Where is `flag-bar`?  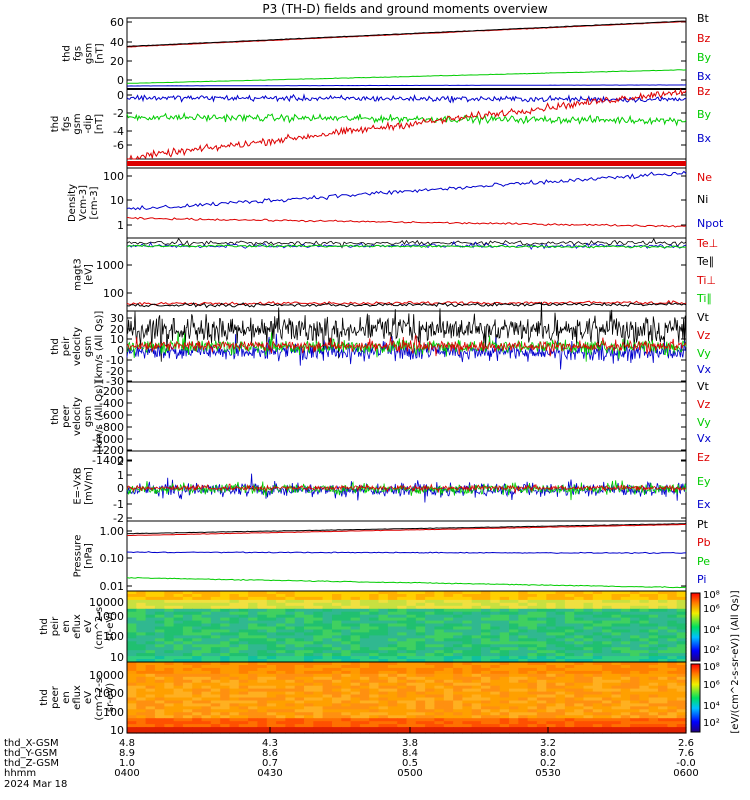
flag-bar is located at coordinates (406, 163).